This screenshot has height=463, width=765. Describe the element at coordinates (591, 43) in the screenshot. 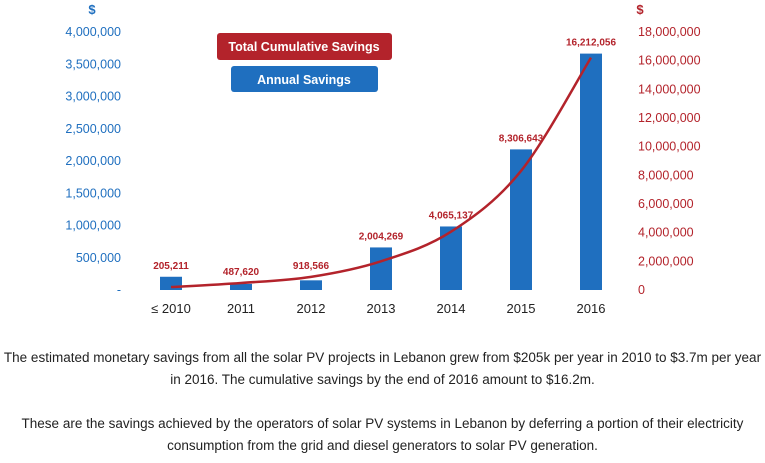

I see `cumulative-data-label: 16,212,056` at that location.